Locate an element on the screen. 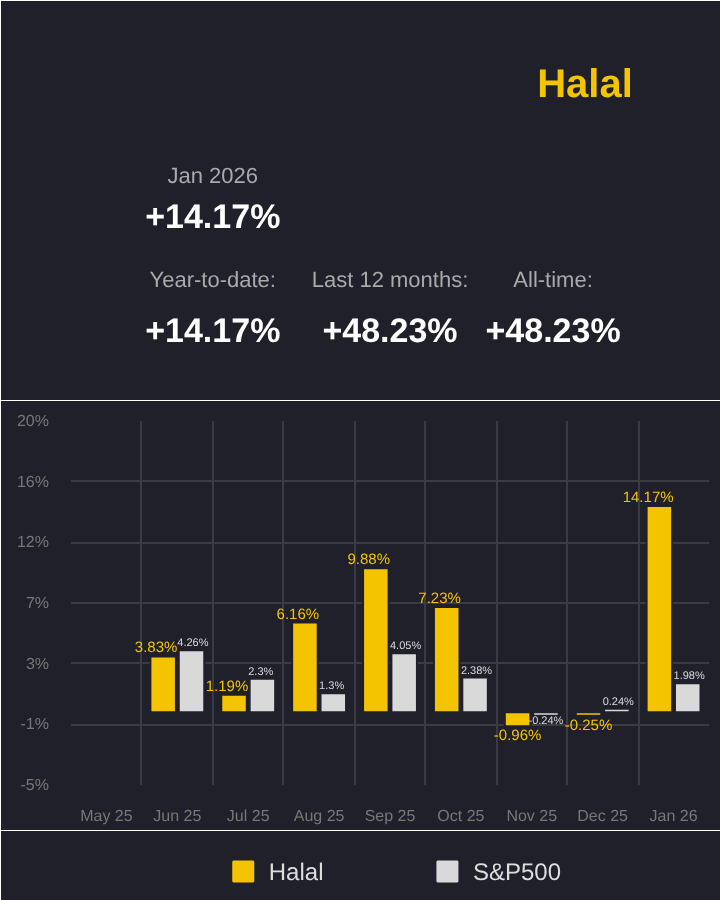 The width and height of the screenshot is (720, 900). text: Last 12 months: is located at coordinates (390, 281).